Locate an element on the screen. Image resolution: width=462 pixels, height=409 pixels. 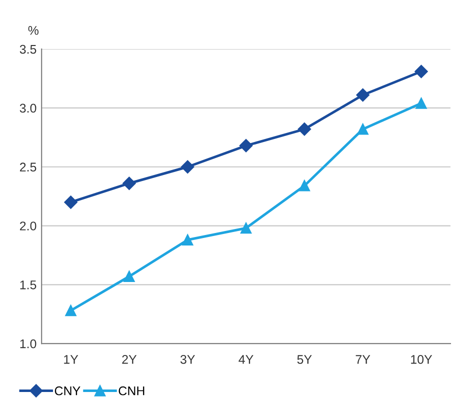
y-tick-label: 1.5 is located at coordinates (28, 285).